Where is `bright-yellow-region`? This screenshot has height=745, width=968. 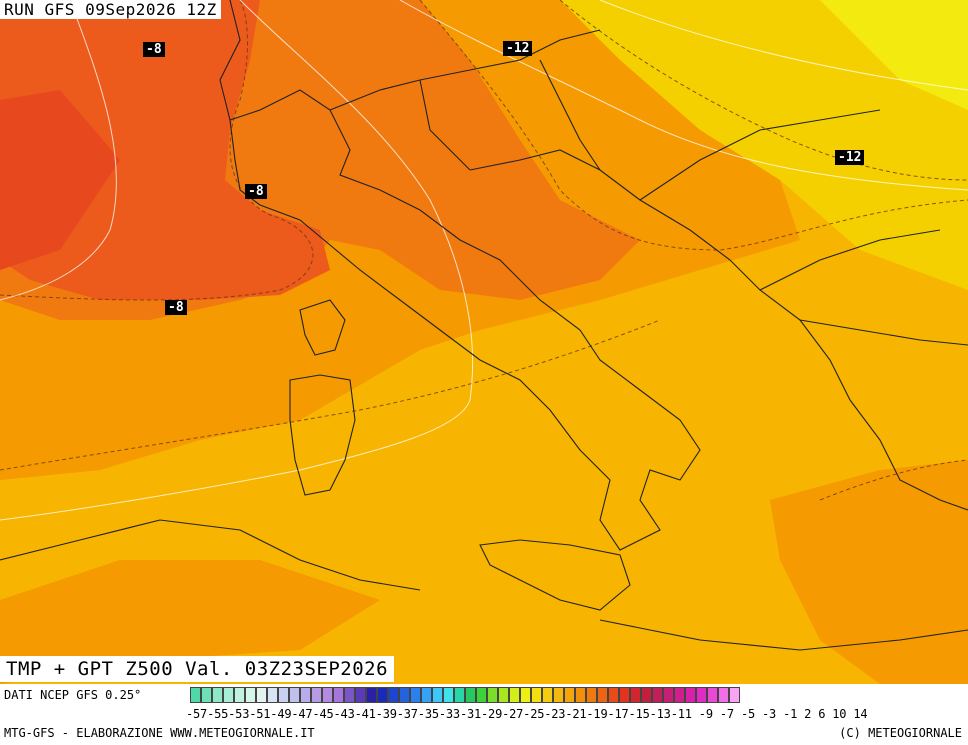
bright-yellow-region is located at coordinates (894, 55).